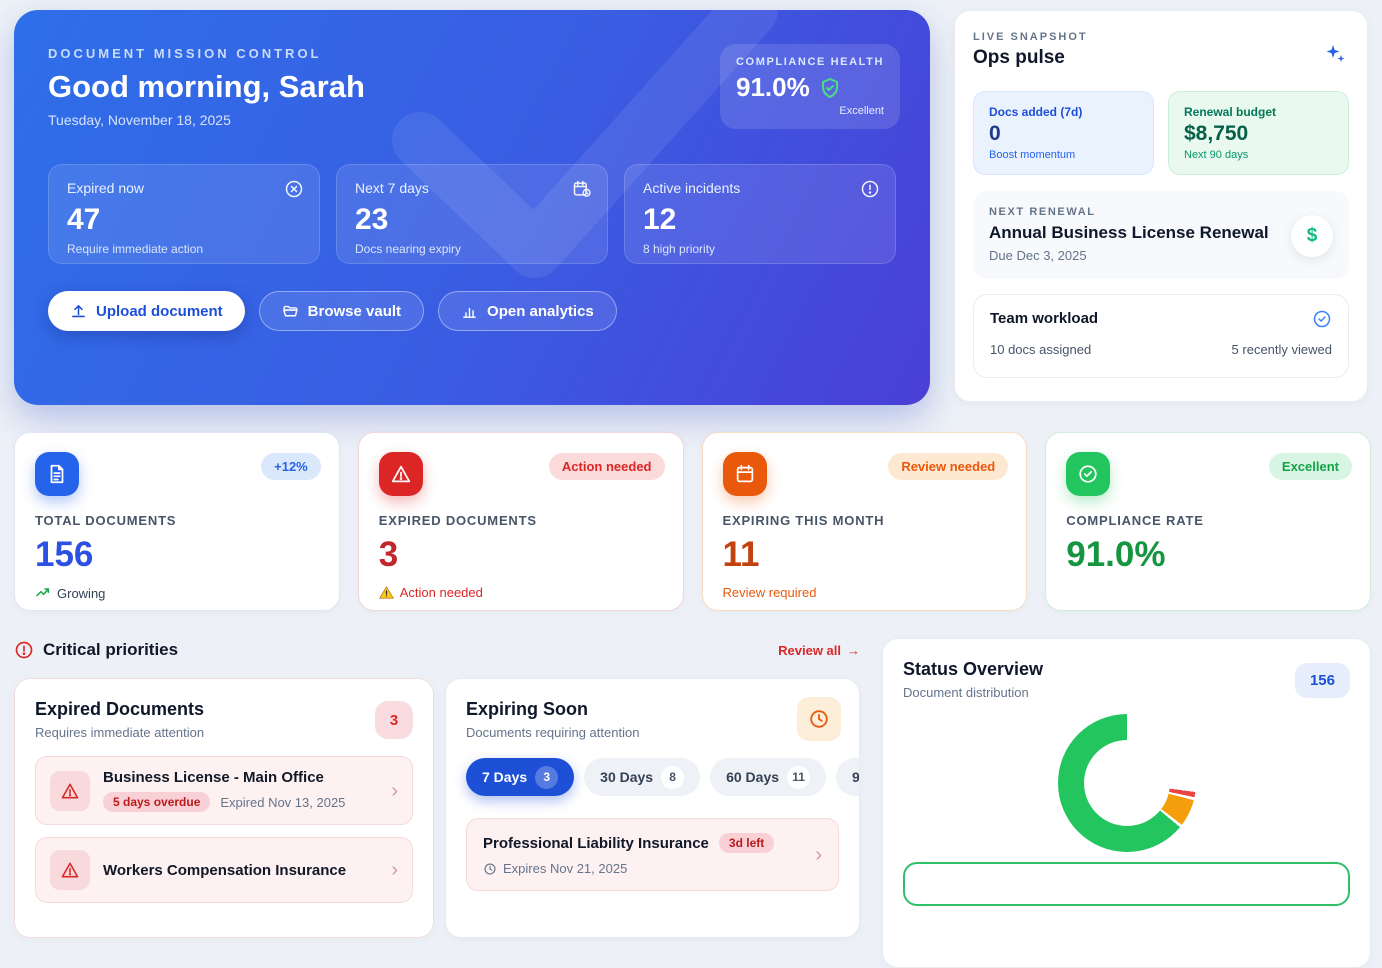 This screenshot has height=968, width=1382. I want to click on sparkles-icon, so click(1335, 55).